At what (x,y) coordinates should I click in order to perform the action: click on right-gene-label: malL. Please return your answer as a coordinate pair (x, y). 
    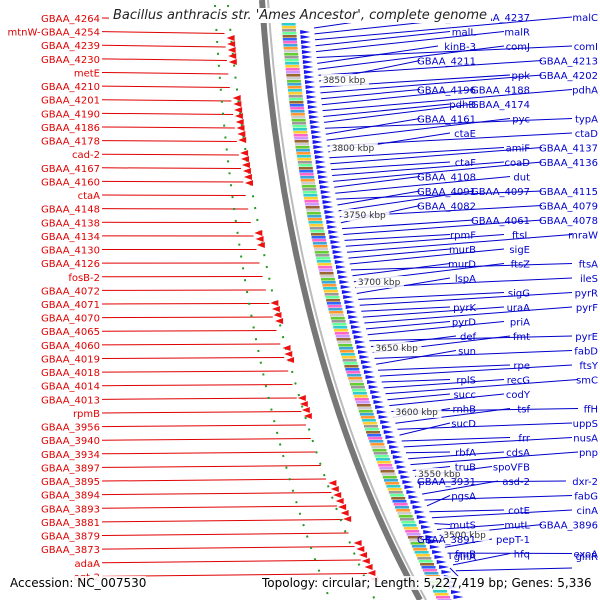
    Looking at the image, I should click on (464, 33).